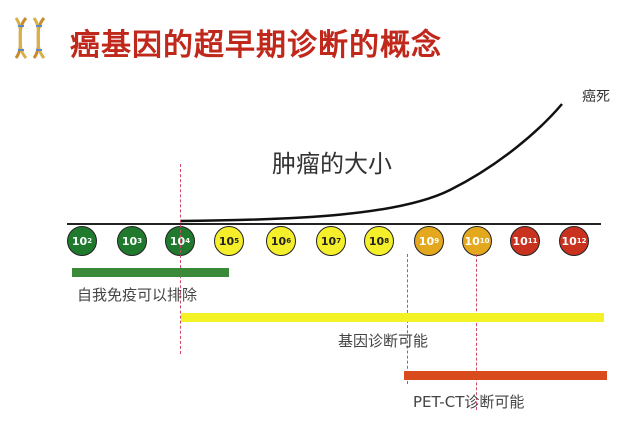 This screenshot has height=422, width=640. Describe the element at coordinates (532, 241) in the screenshot. I see `scale-exponent: 11` at that location.